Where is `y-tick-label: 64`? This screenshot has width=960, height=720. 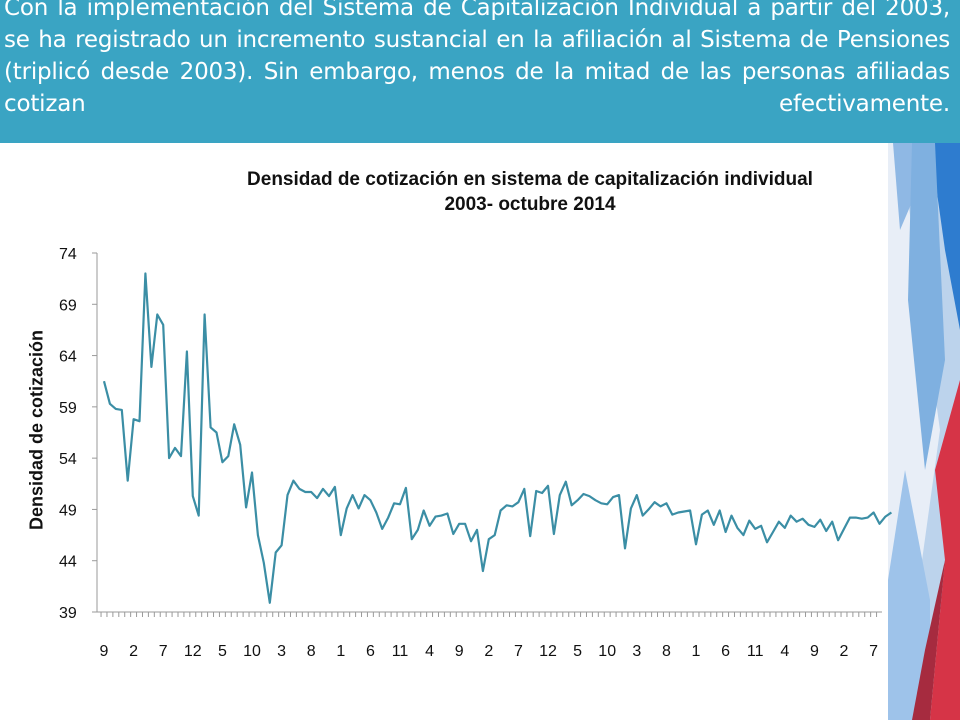 y-tick-label: 64 is located at coordinates (68, 357).